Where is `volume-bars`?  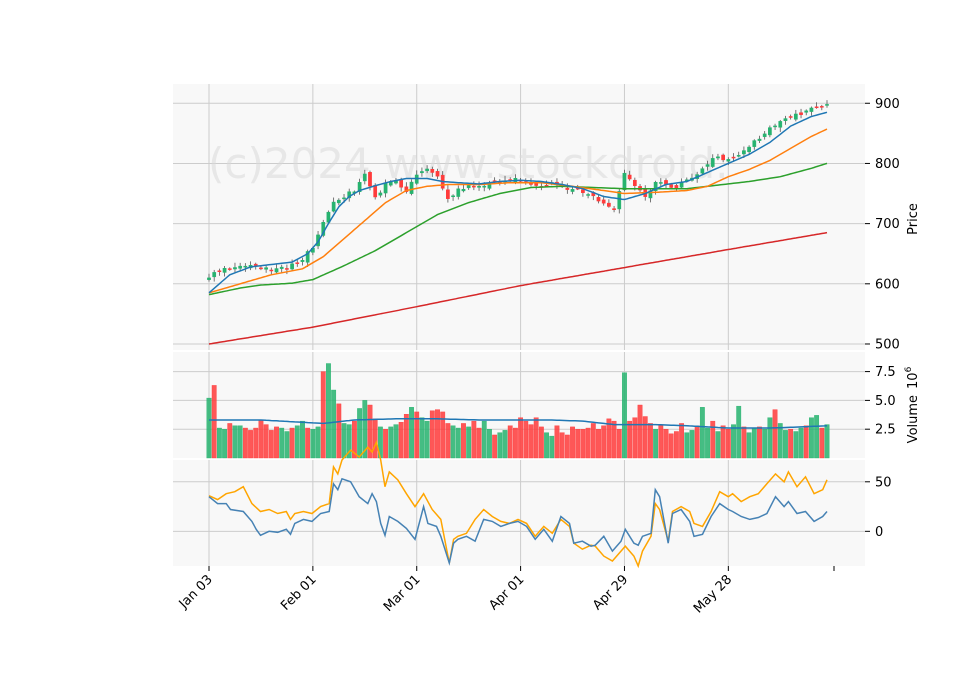 volume-bars is located at coordinates (518, 411).